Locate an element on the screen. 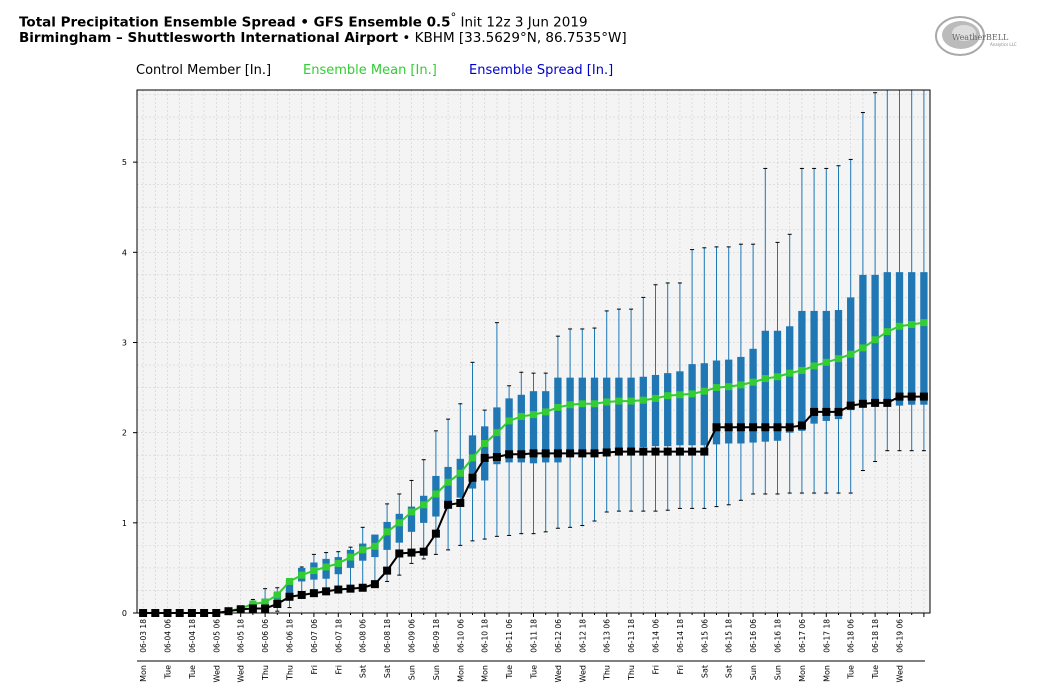 This screenshot has height=696, width=1040. day-label: Fri is located at coordinates (338, 670).